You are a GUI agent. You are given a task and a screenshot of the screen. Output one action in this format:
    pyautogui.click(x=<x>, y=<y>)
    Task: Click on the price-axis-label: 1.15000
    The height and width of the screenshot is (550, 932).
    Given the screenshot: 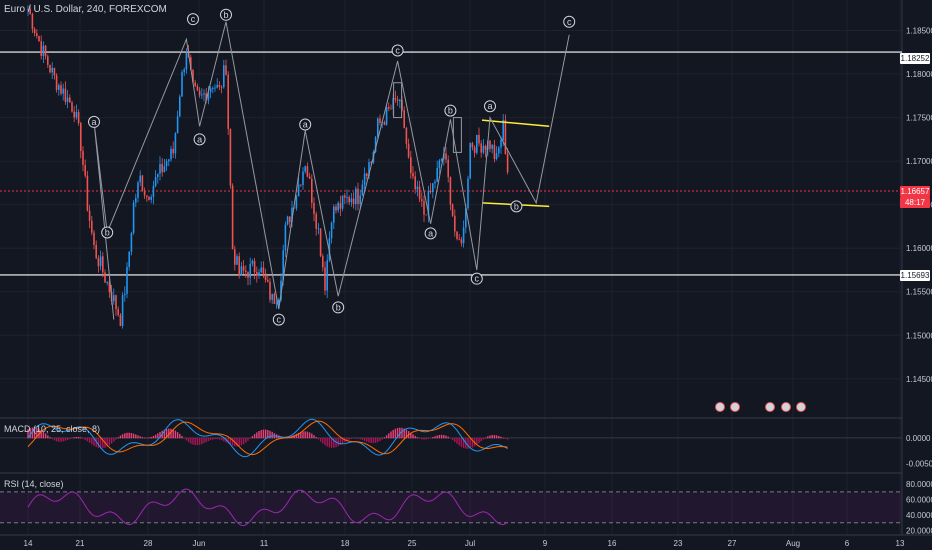 What is the action you would take?
    pyautogui.click(x=919, y=335)
    